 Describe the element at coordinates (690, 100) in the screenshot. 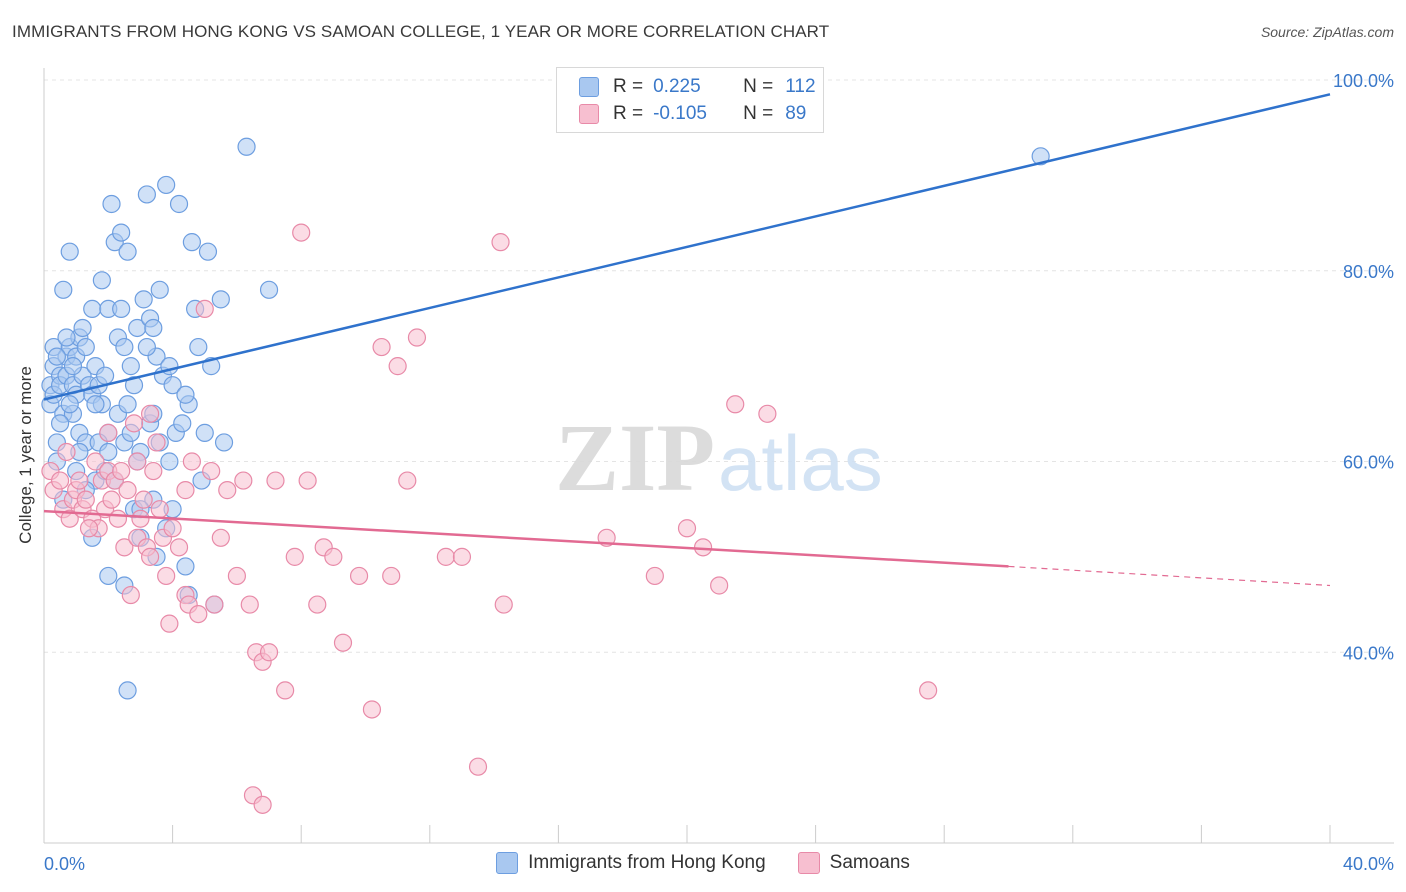

I see `stats-legend: R = 0.225 N = 112 R = -0.105 N = 89` at that location.